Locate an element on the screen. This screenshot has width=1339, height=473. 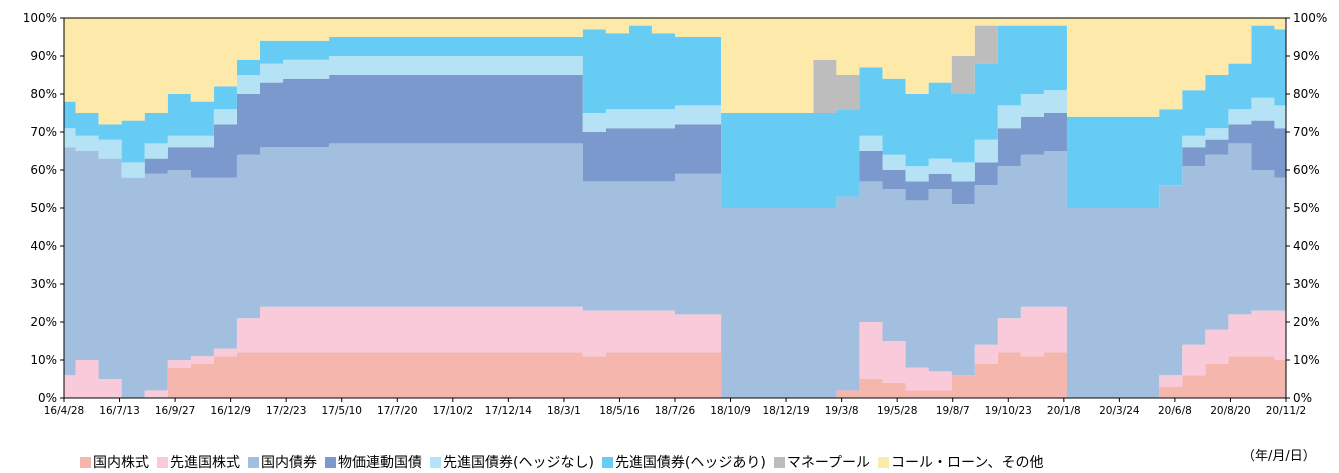
x-tick-label: 20/1/8 is located at coordinates (1064, 411).